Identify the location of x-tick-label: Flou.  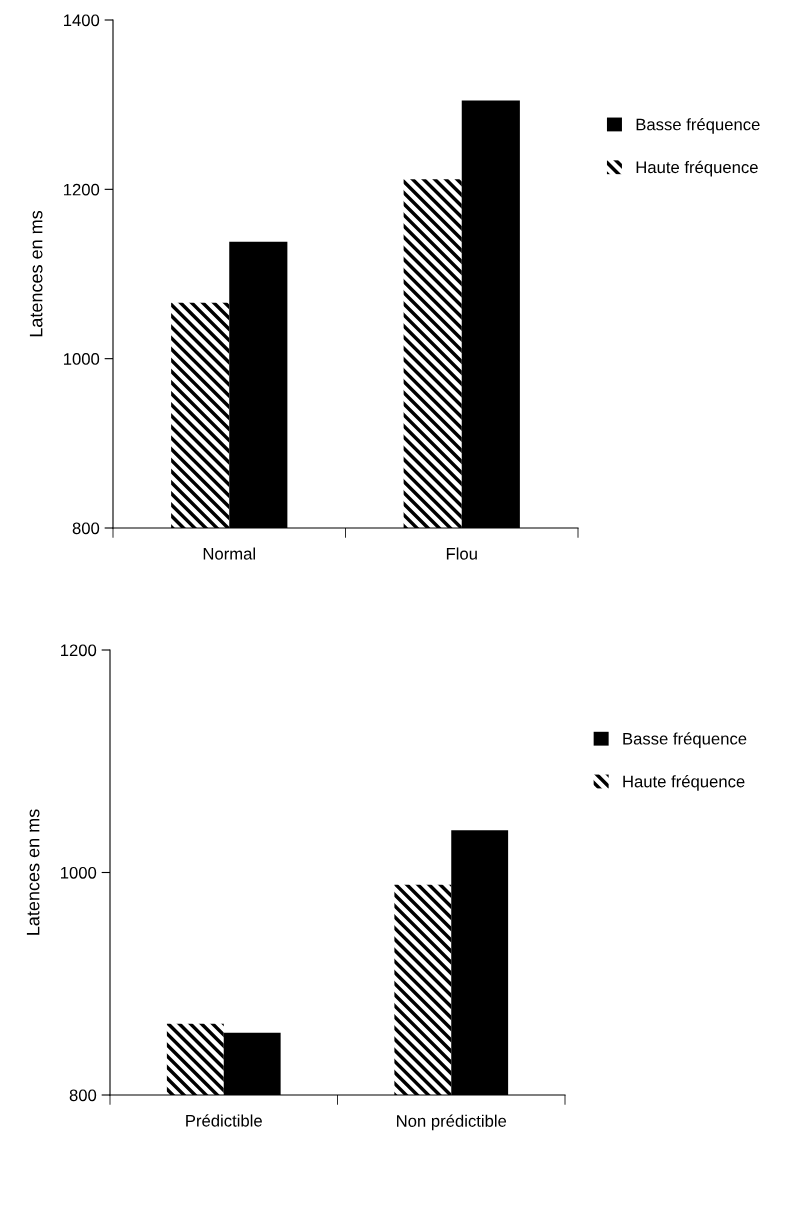
(461, 553).